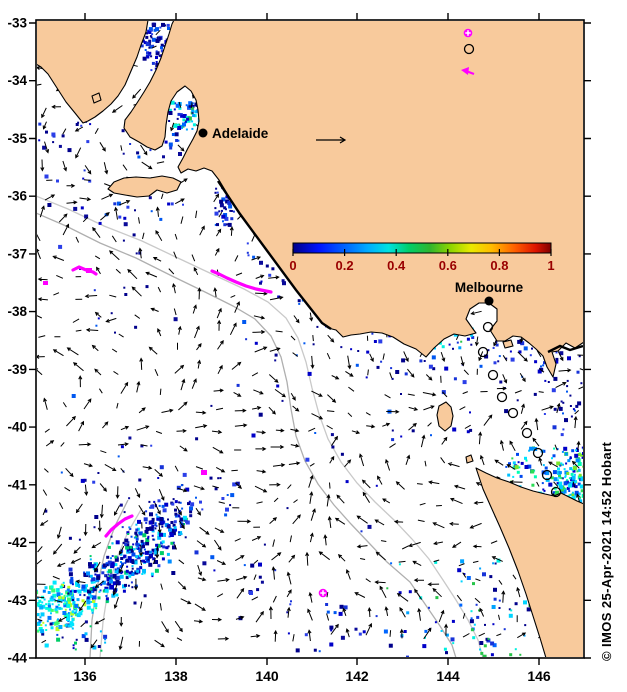  What do you see at coordinates (17, 80) in the screenshot?
I see `y-axis-label: -34` at bounding box center [17, 80].